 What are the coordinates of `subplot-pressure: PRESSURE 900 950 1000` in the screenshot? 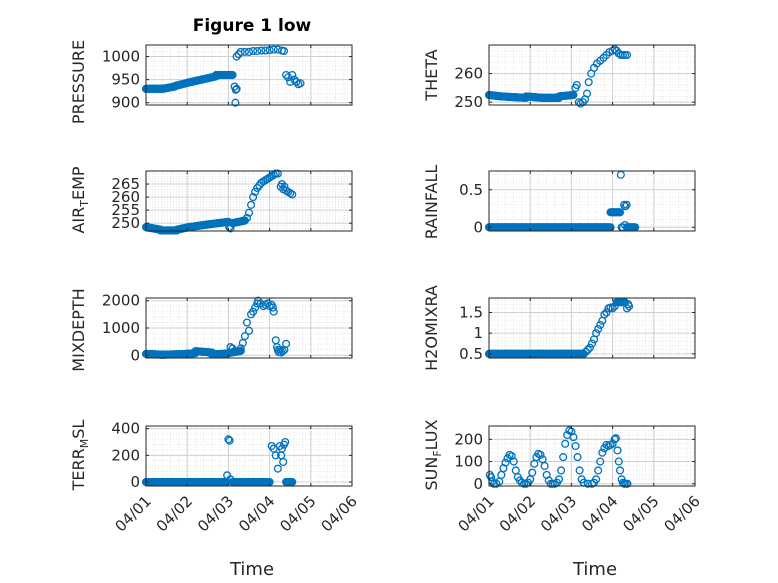 It's located at (211, 82).